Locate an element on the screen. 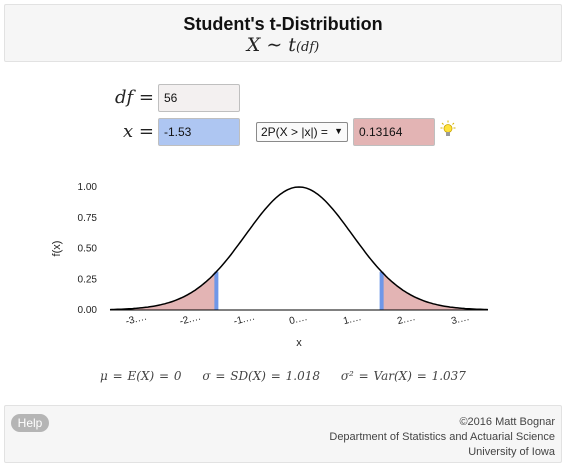 The width and height of the screenshot is (566, 472). mean-stat: μ = E(X) = 0 is located at coordinates (141, 376).